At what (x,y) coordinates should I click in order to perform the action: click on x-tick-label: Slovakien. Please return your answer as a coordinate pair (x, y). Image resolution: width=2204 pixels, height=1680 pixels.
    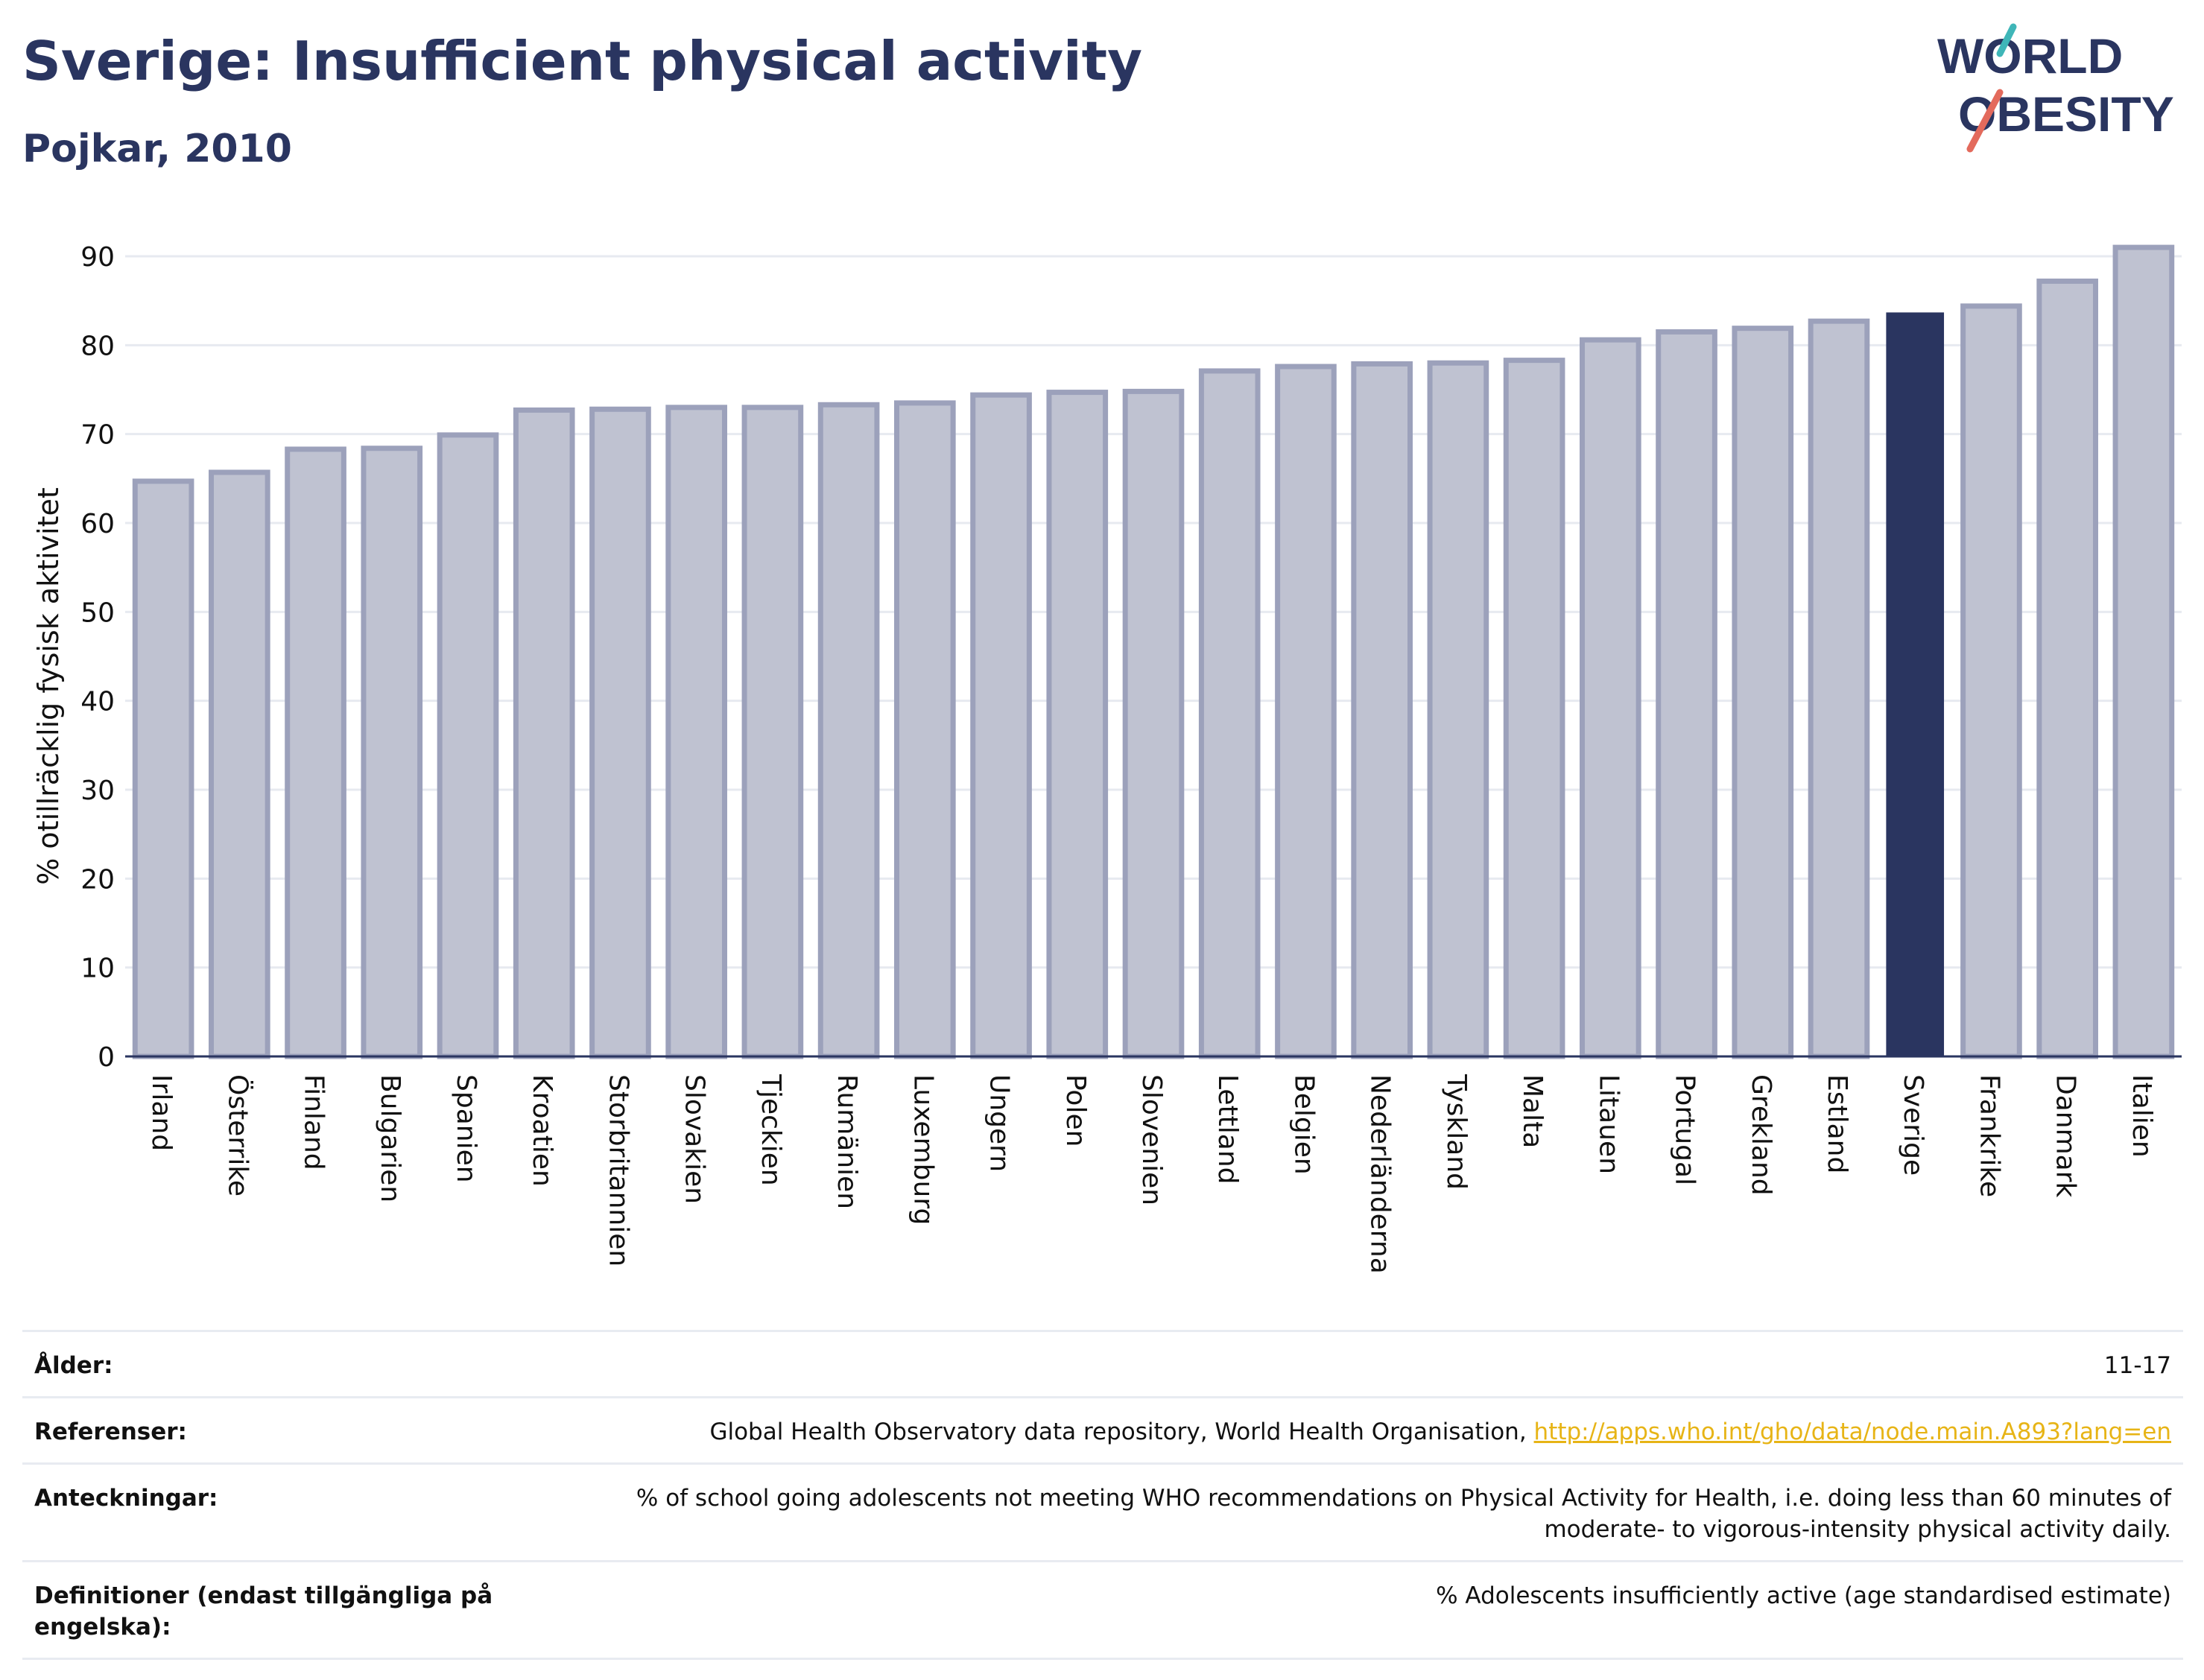
    Looking at the image, I should click on (695, 1139).